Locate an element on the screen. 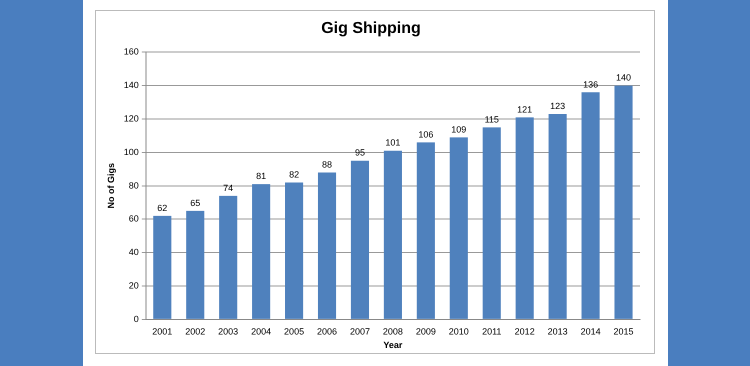 The height and width of the screenshot is (366, 750). x-tick-label: 2001 is located at coordinates (162, 331).